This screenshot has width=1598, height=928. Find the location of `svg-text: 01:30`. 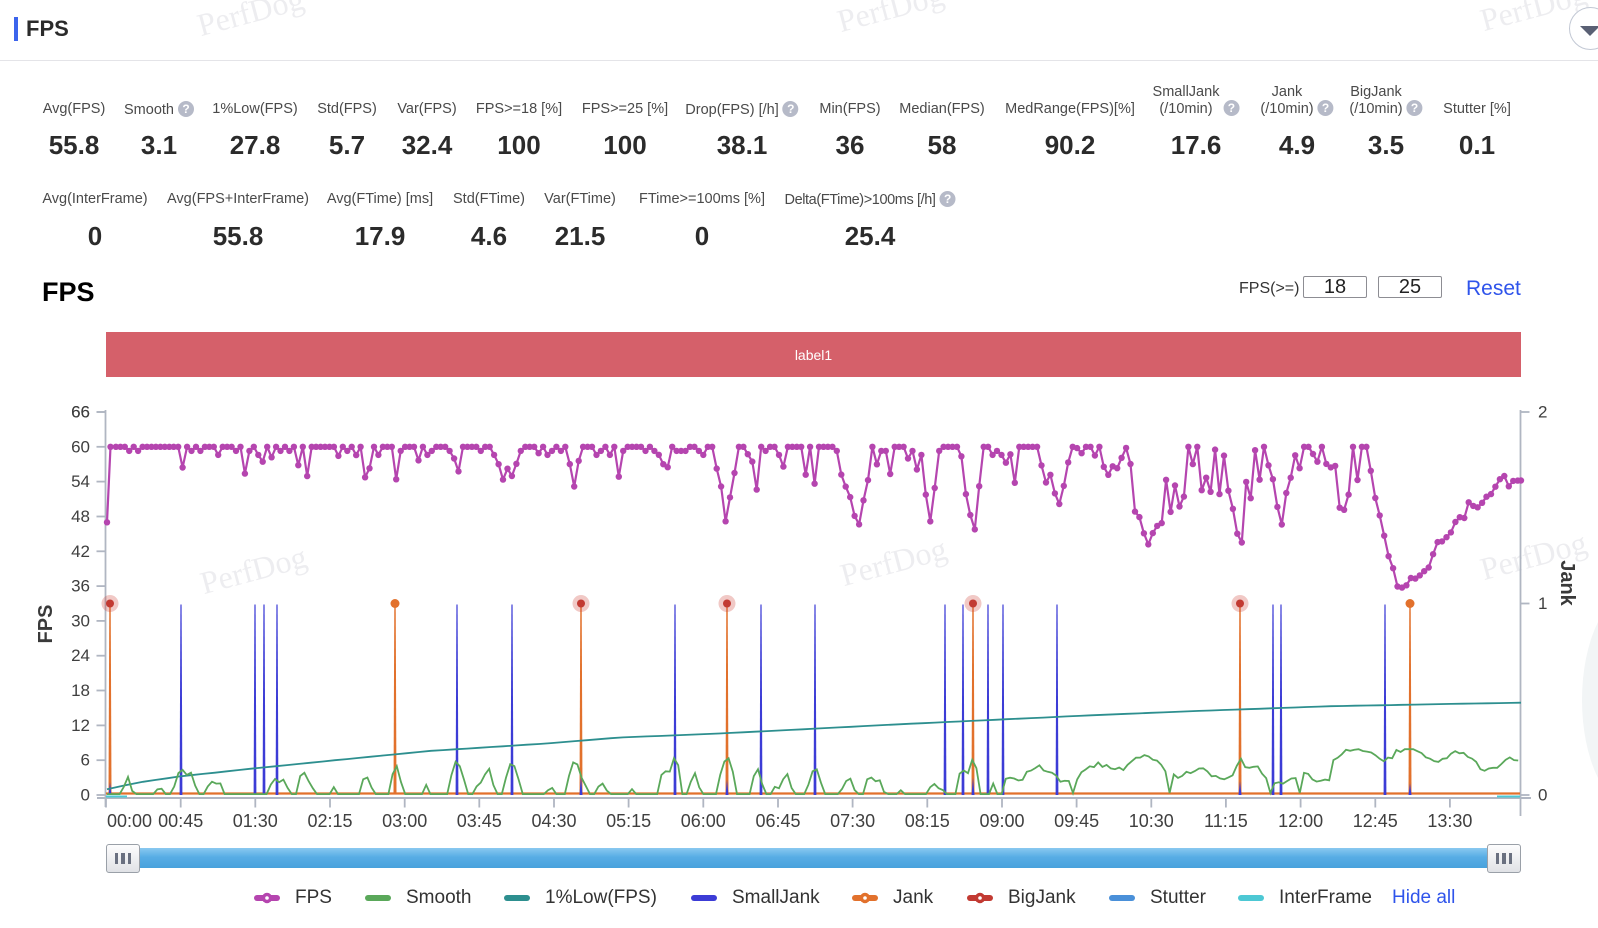

svg-text: 01:30 is located at coordinates (255, 821).